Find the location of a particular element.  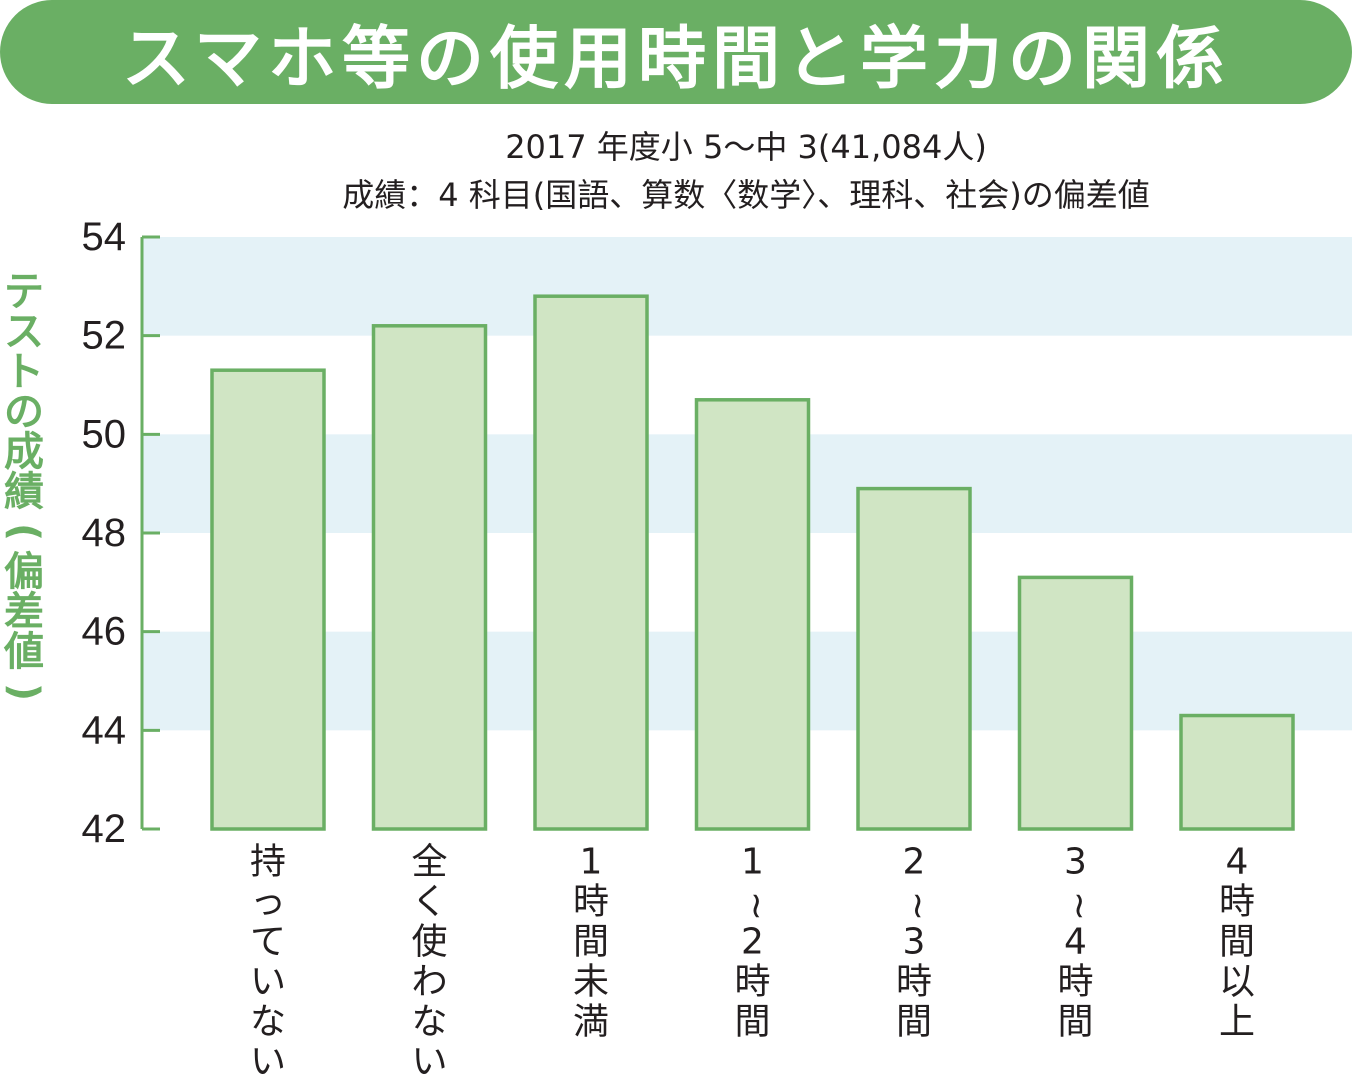

y-axis-label: テストの成績(偏差値) is located at coordinates (24, 537).